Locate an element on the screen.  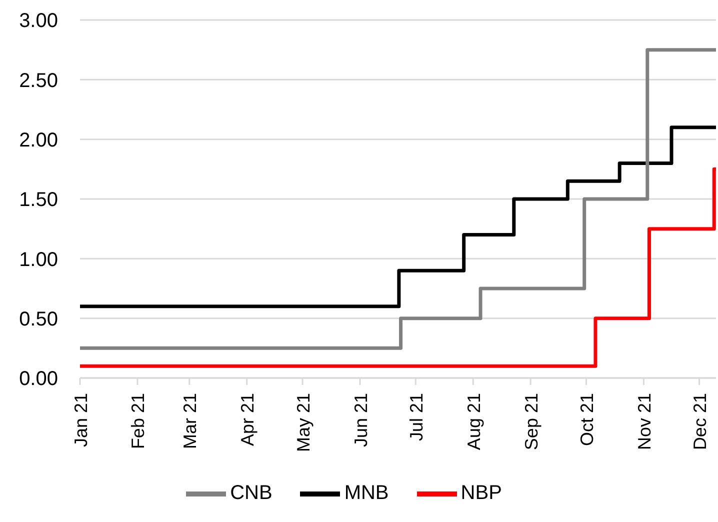
x-tick-label: Mar 21 is located at coordinates (190, 421).